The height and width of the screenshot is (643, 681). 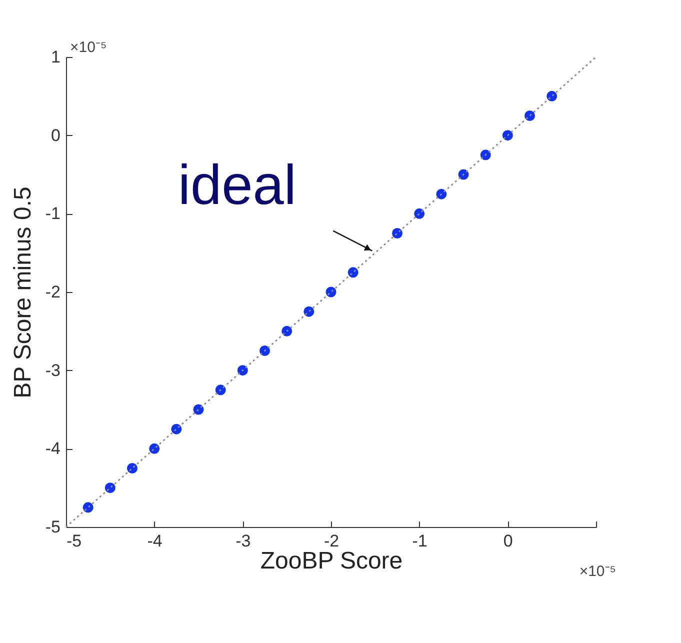 I want to click on annotation: ideal, so click(x=237, y=184).